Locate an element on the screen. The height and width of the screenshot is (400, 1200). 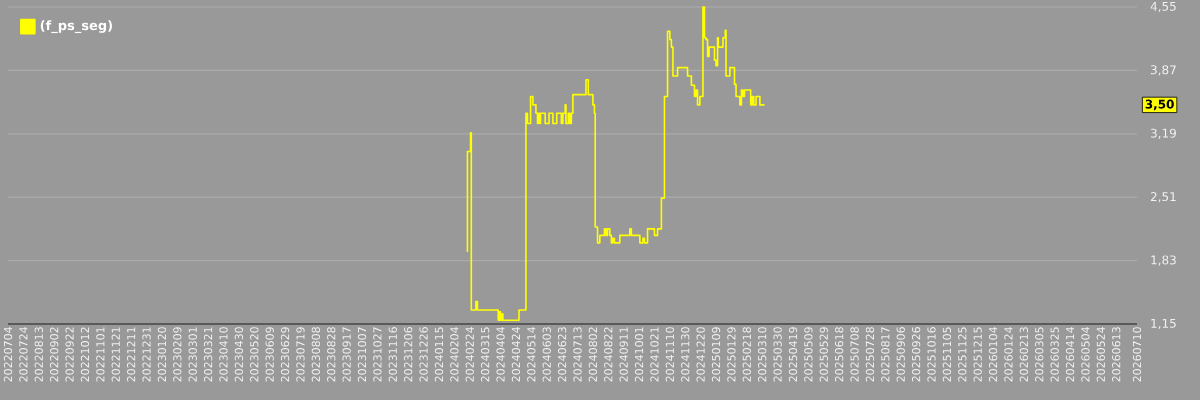
x-tick-label: 20260305 is located at coordinates (1039, 354).